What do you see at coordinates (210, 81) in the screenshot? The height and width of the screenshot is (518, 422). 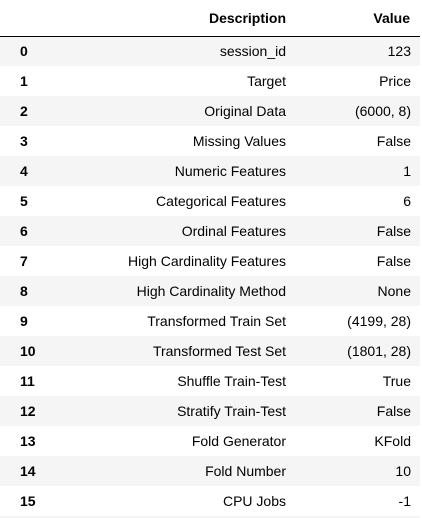 I see `table-row: 1 Target Price` at bounding box center [210, 81].